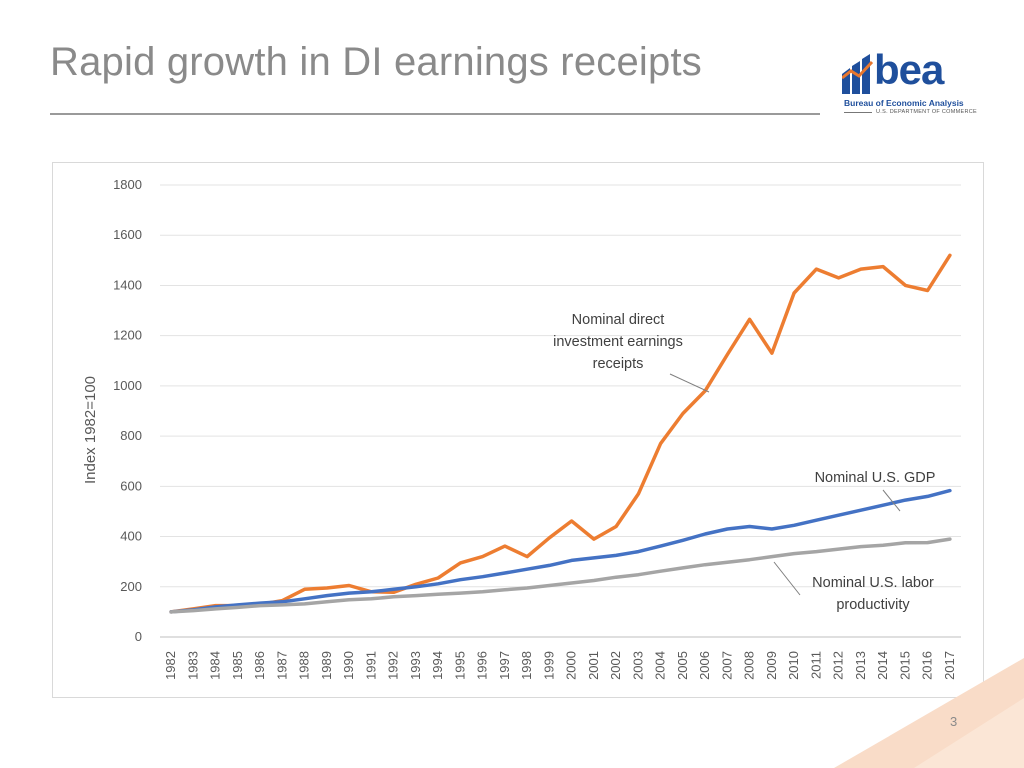 The height and width of the screenshot is (768, 1024). Describe the element at coordinates (127, 385) in the screenshot. I see `y-tick-label: 1000` at that location.